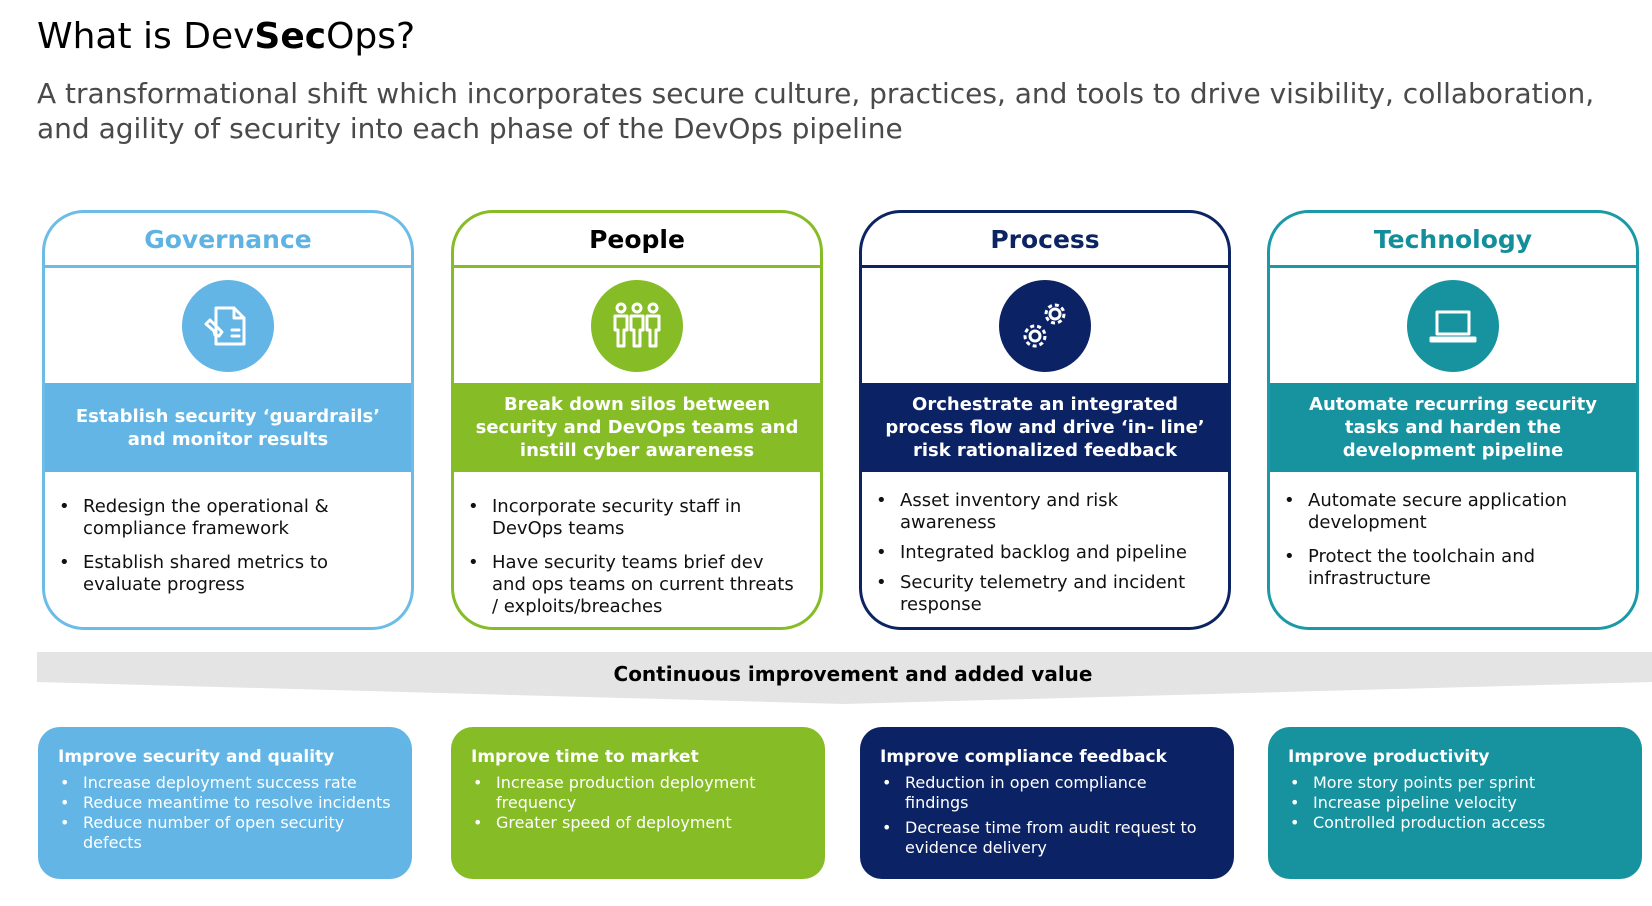 The height and width of the screenshot is (906, 1652). I want to click on people-icon, so click(637, 325).